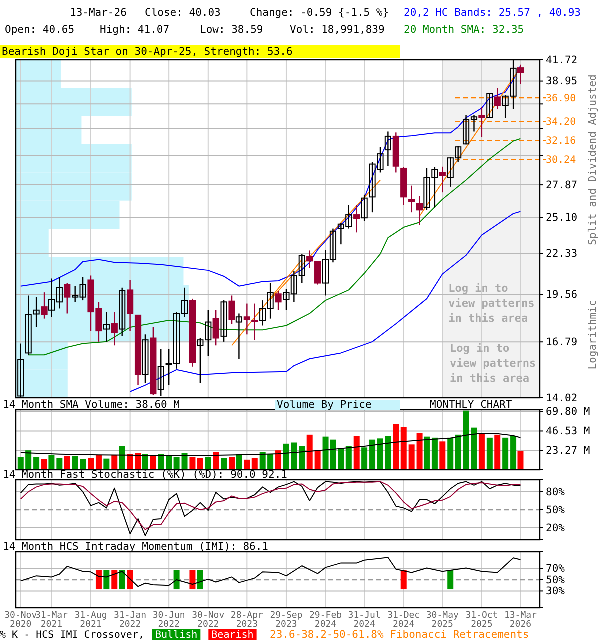  I want to click on y-tick-label: 20%, so click(556, 528).